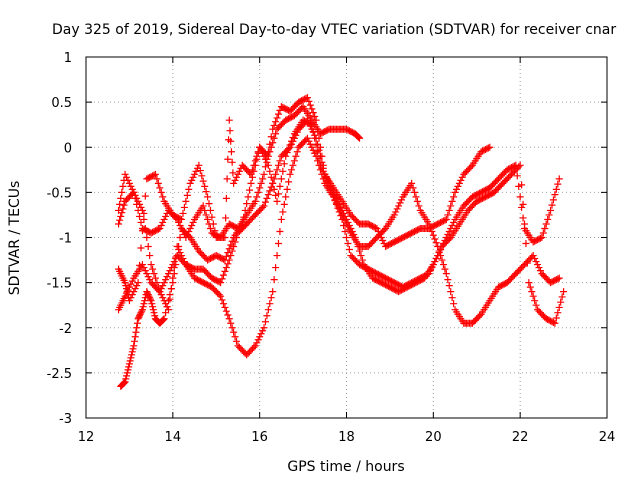 This screenshot has height=480, width=640. I want to click on y-axis-title: SDTVAR / TECUs, so click(15, 238).